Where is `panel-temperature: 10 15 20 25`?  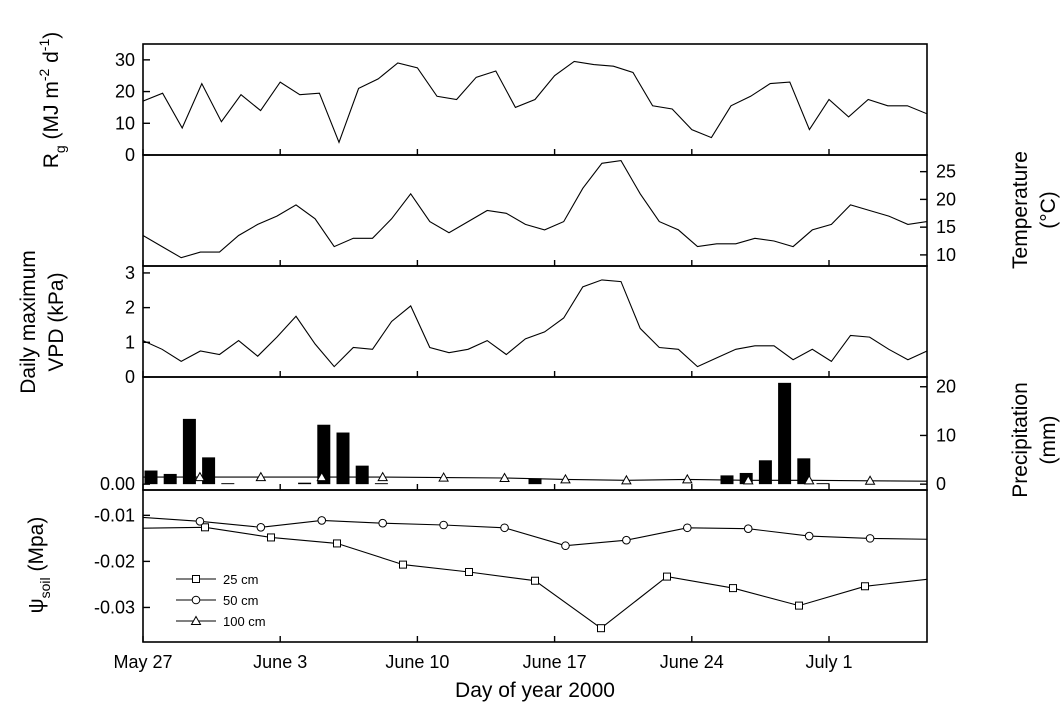
panel-temperature: 10 15 20 25 is located at coordinates (549, 210).